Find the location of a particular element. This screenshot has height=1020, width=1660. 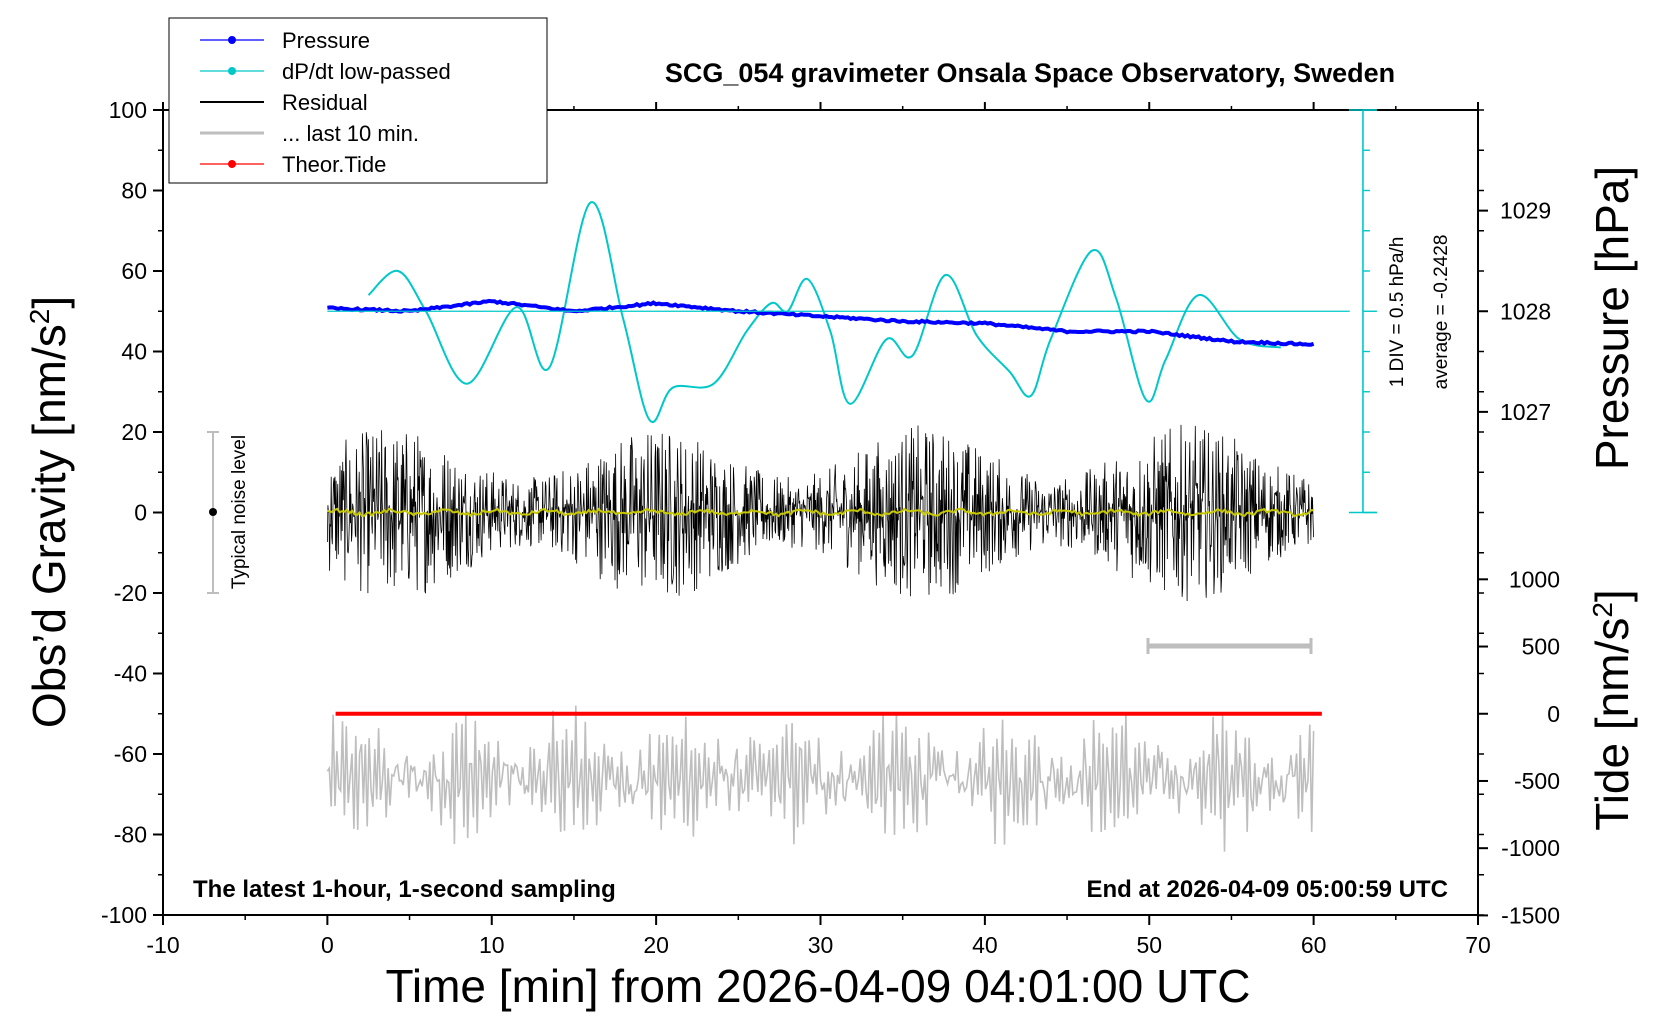

x-tick-label: 30 is located at coordinates (821, 945).